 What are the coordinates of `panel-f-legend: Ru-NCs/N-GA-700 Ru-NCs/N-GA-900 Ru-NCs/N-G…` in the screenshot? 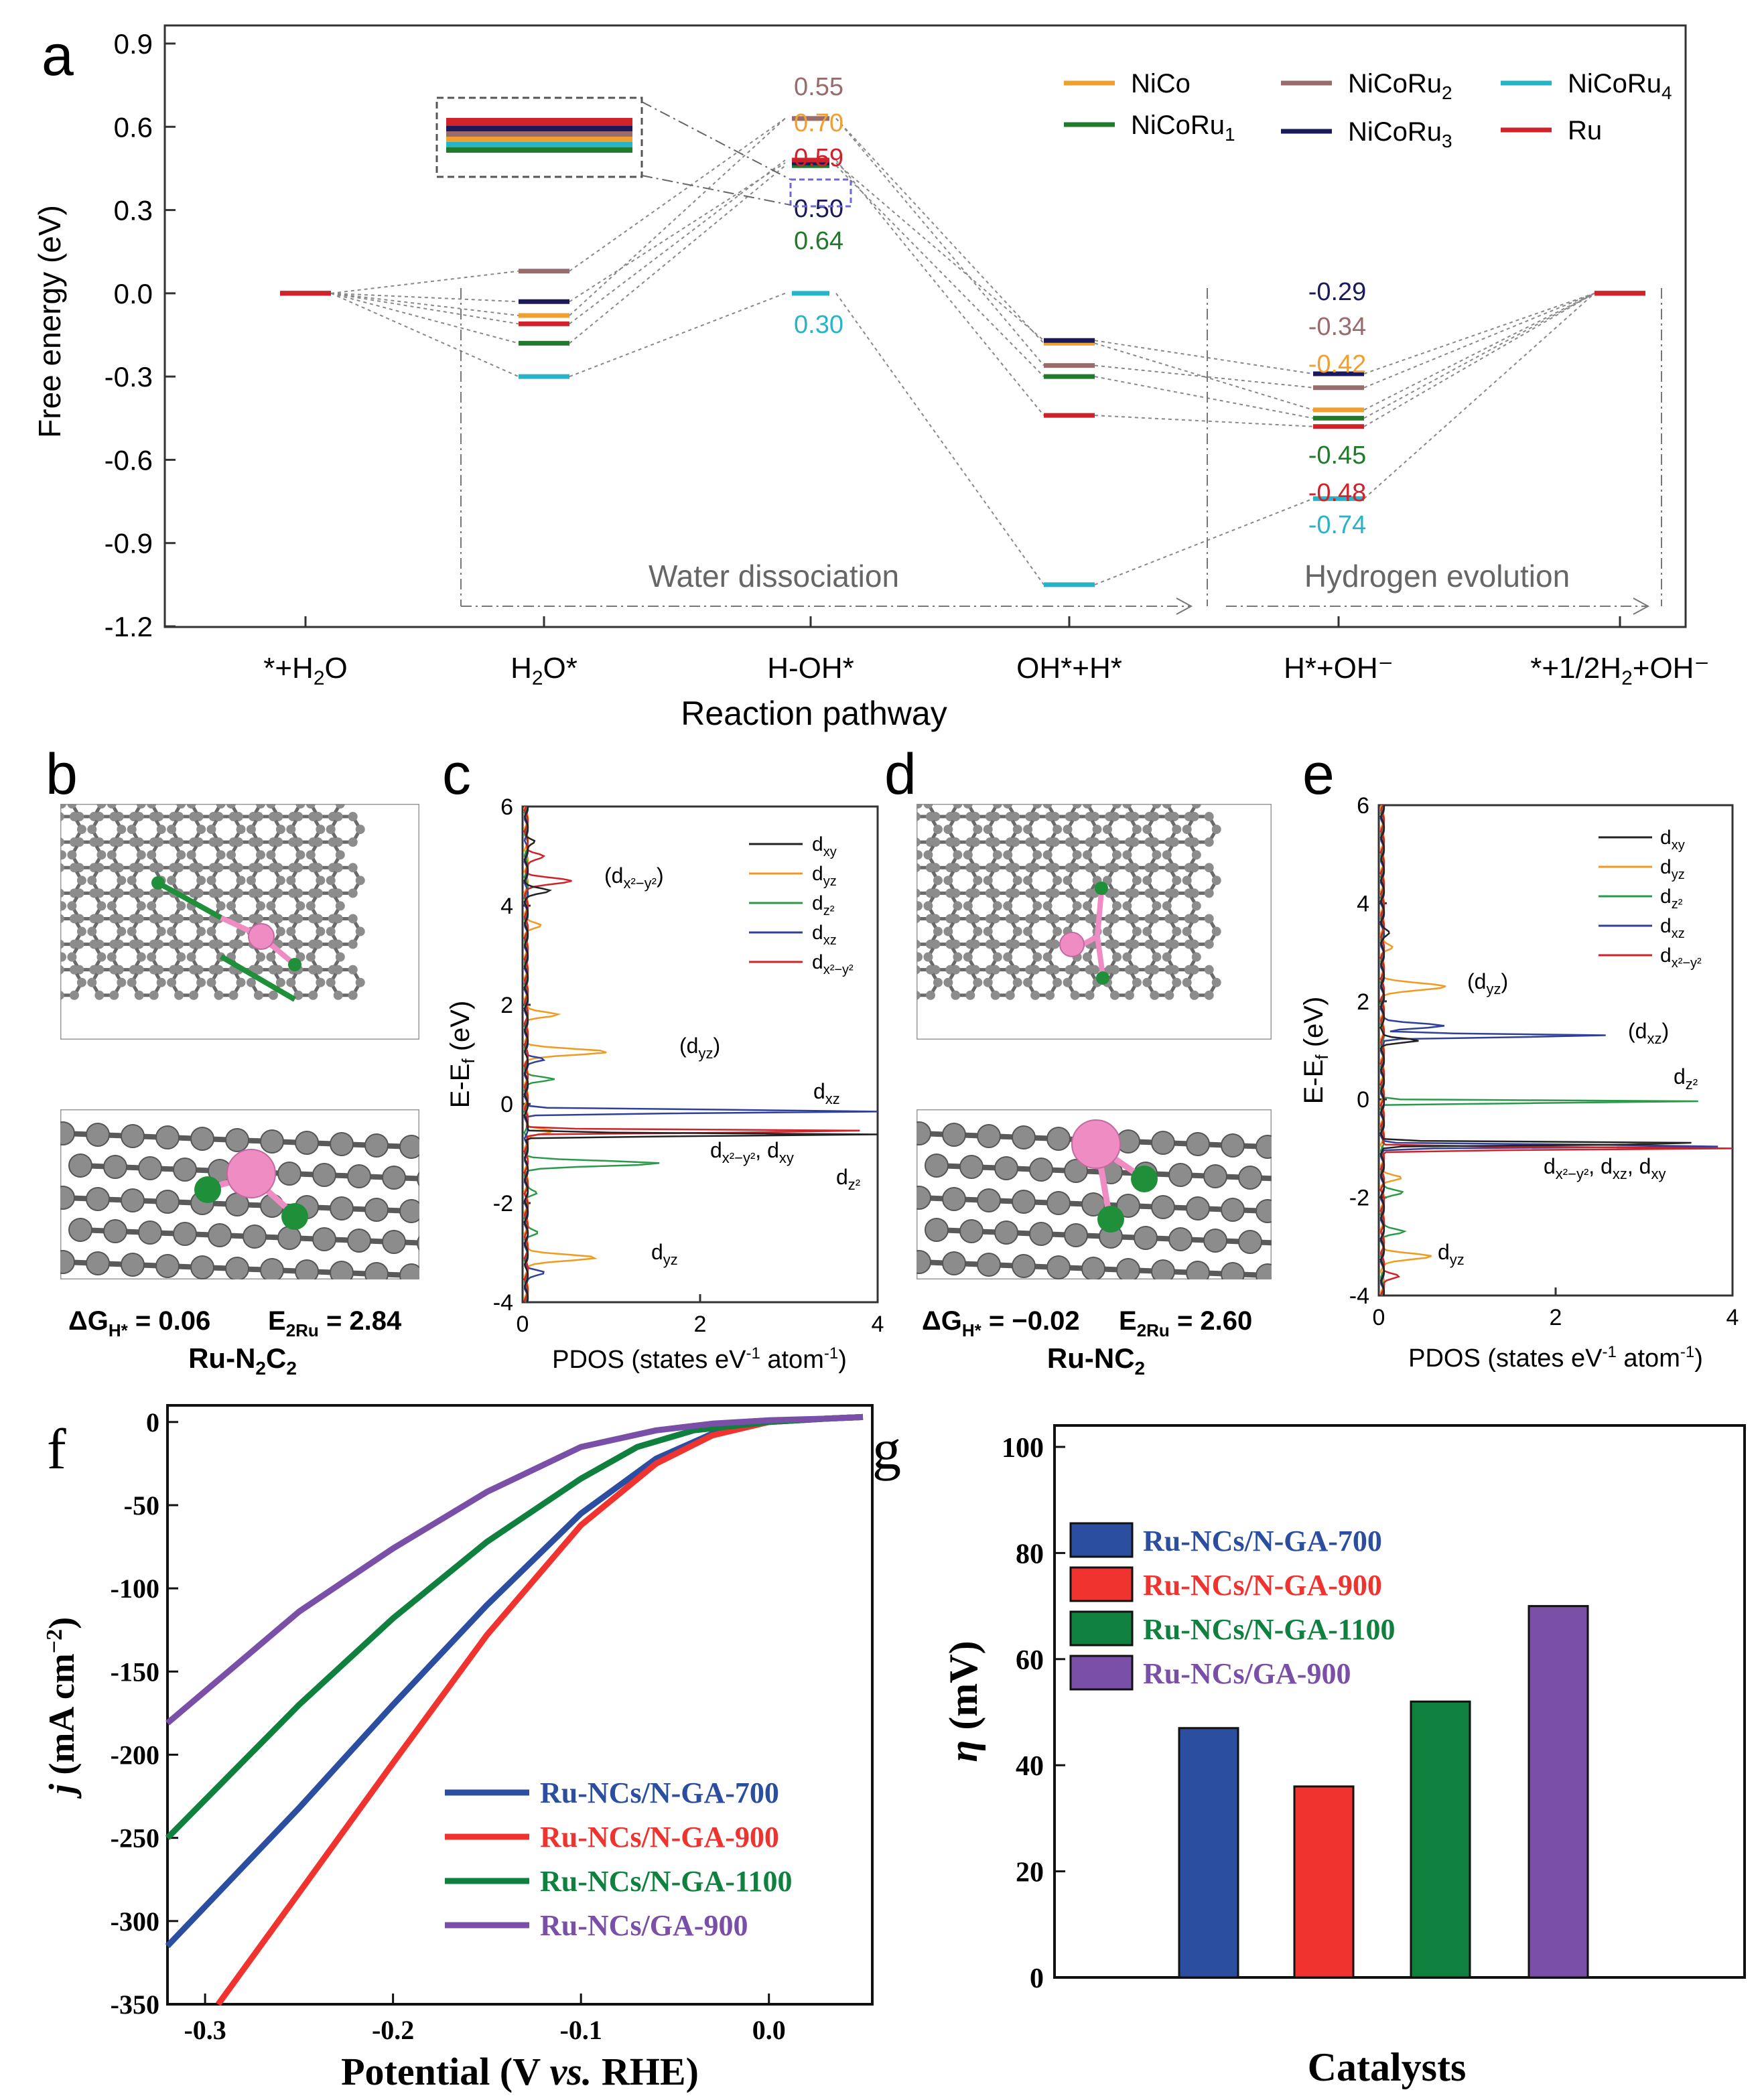 It's located at (618, 1859).